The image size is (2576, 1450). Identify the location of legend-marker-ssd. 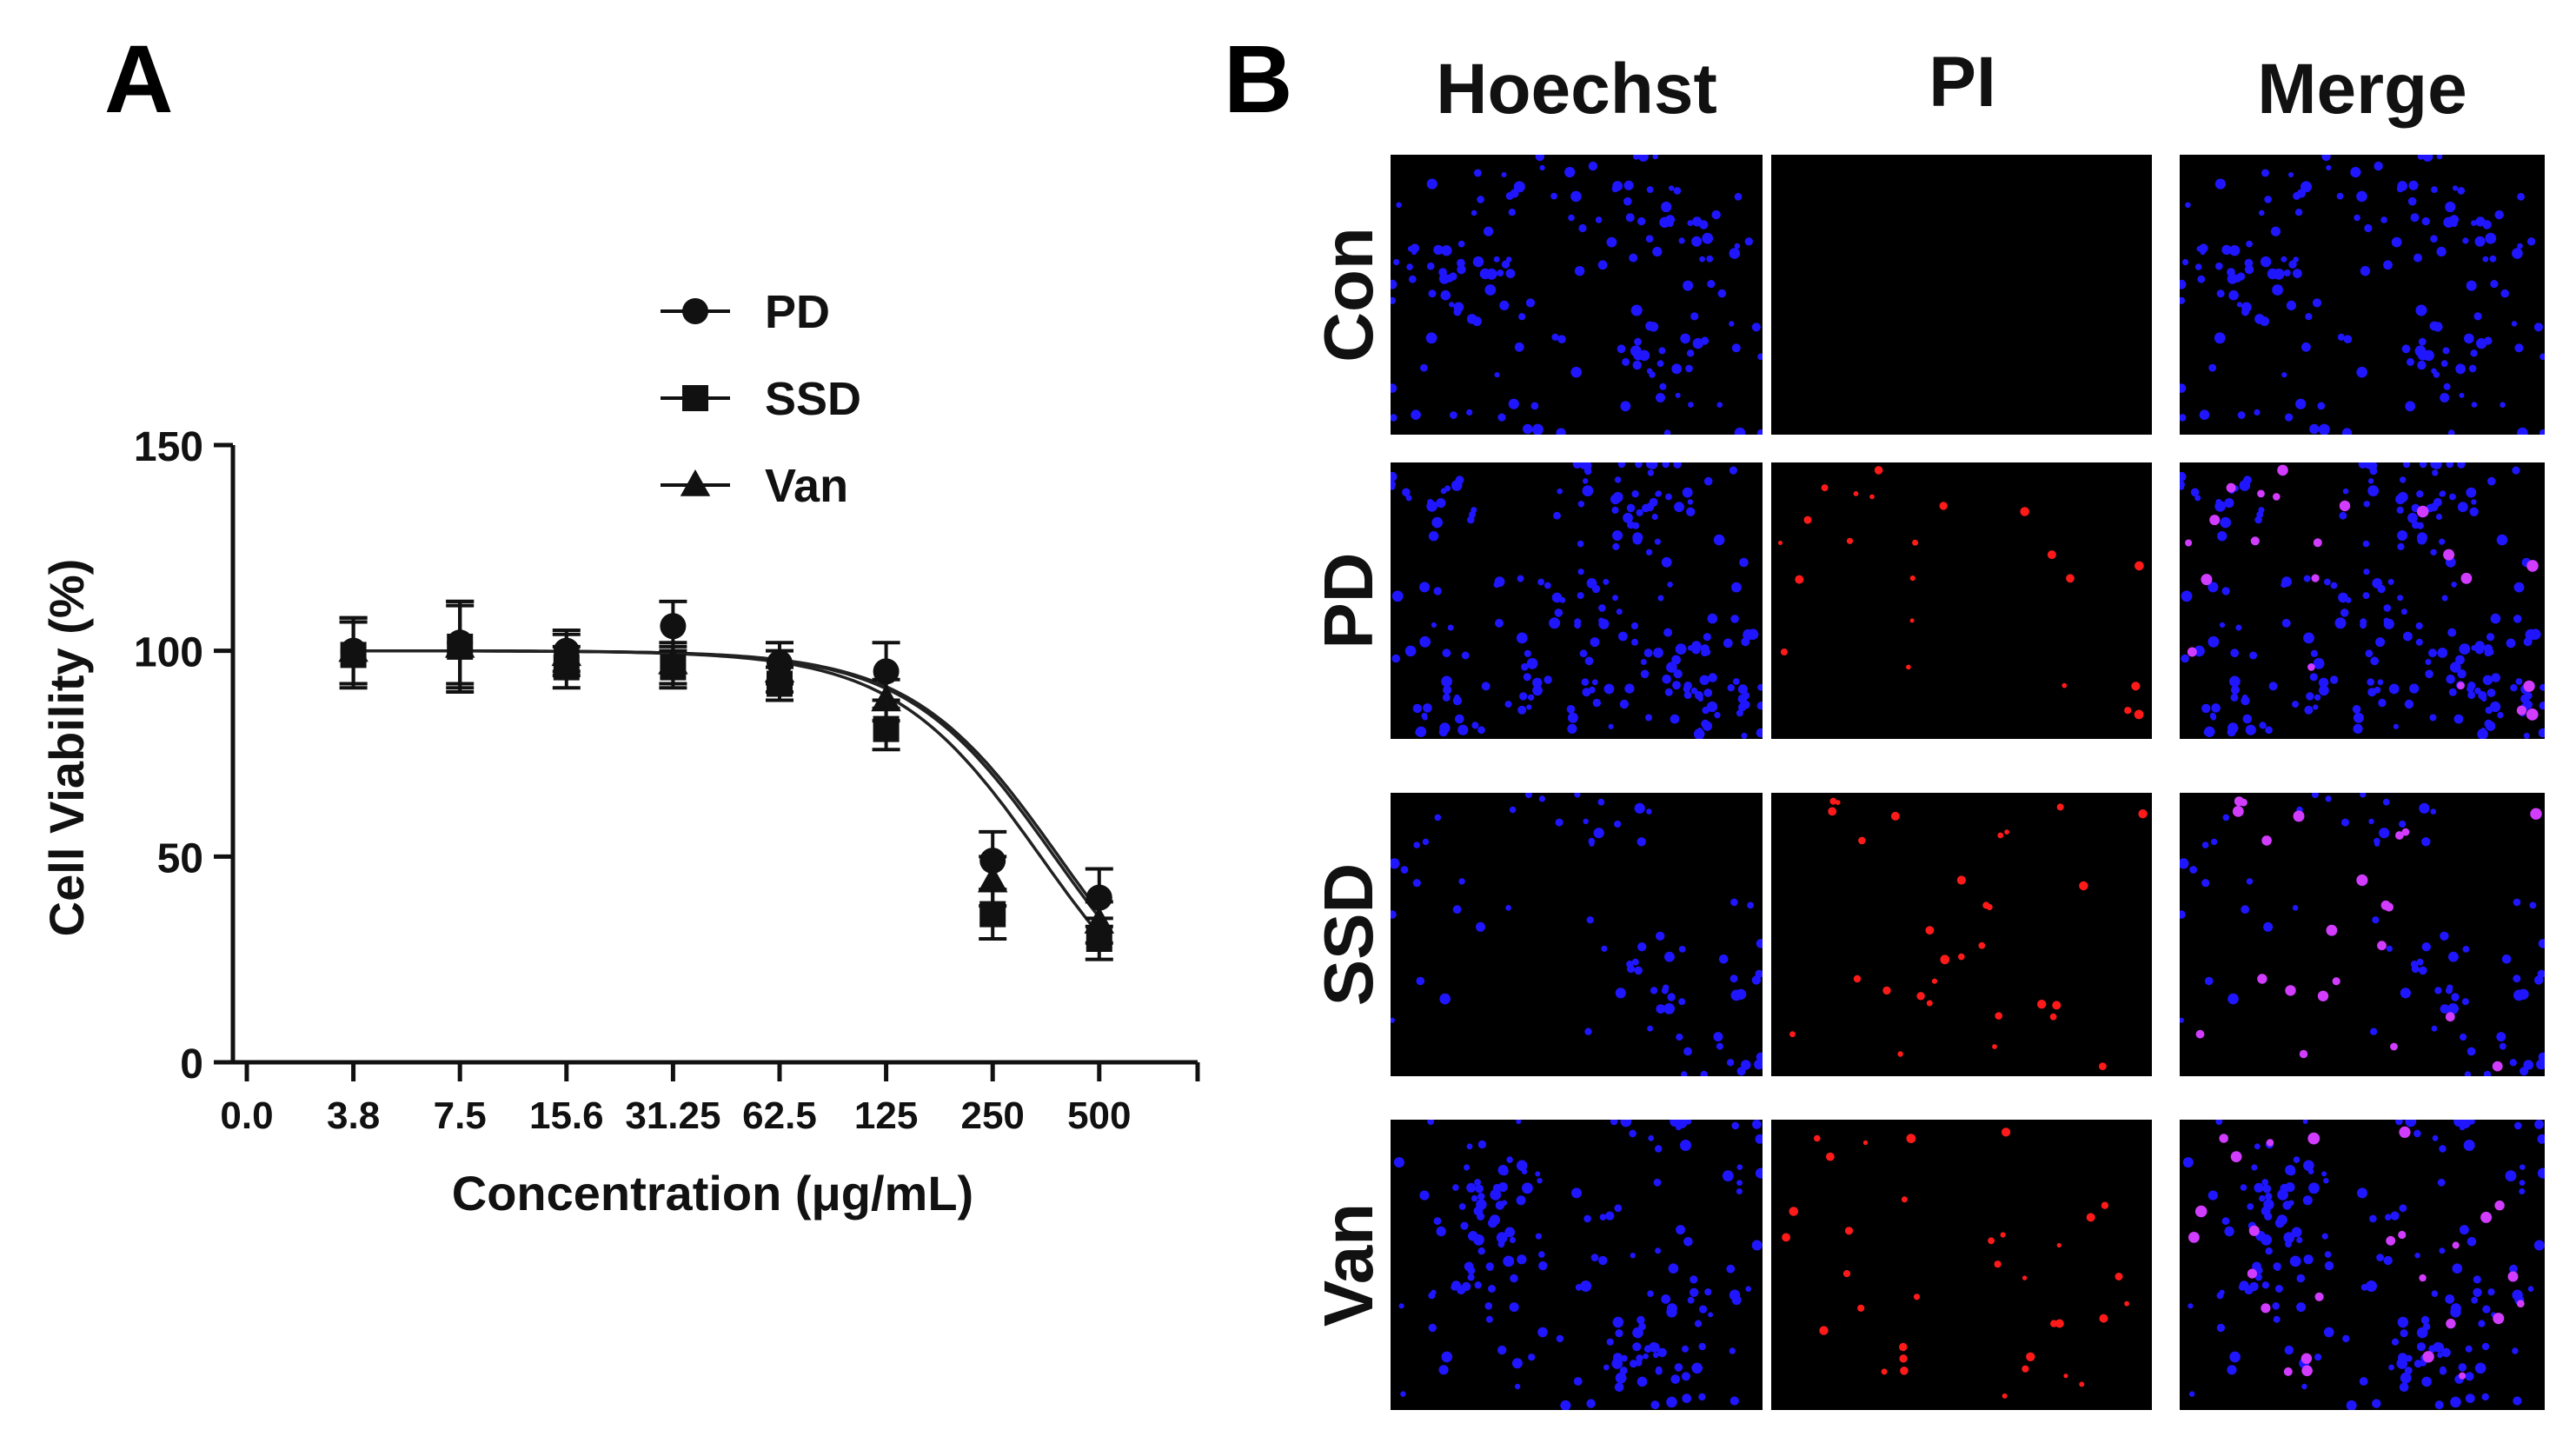
(695, 398).